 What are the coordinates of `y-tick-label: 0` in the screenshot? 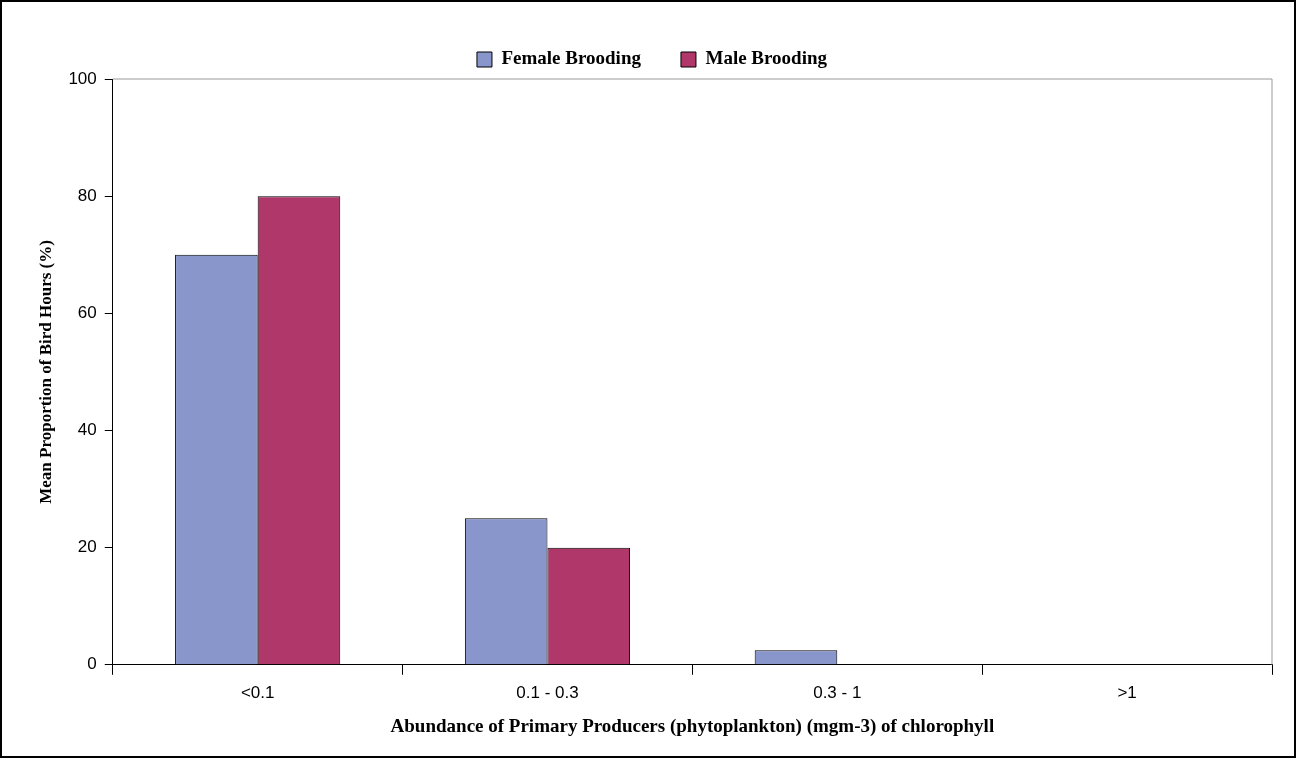 It's located at (92, 664).